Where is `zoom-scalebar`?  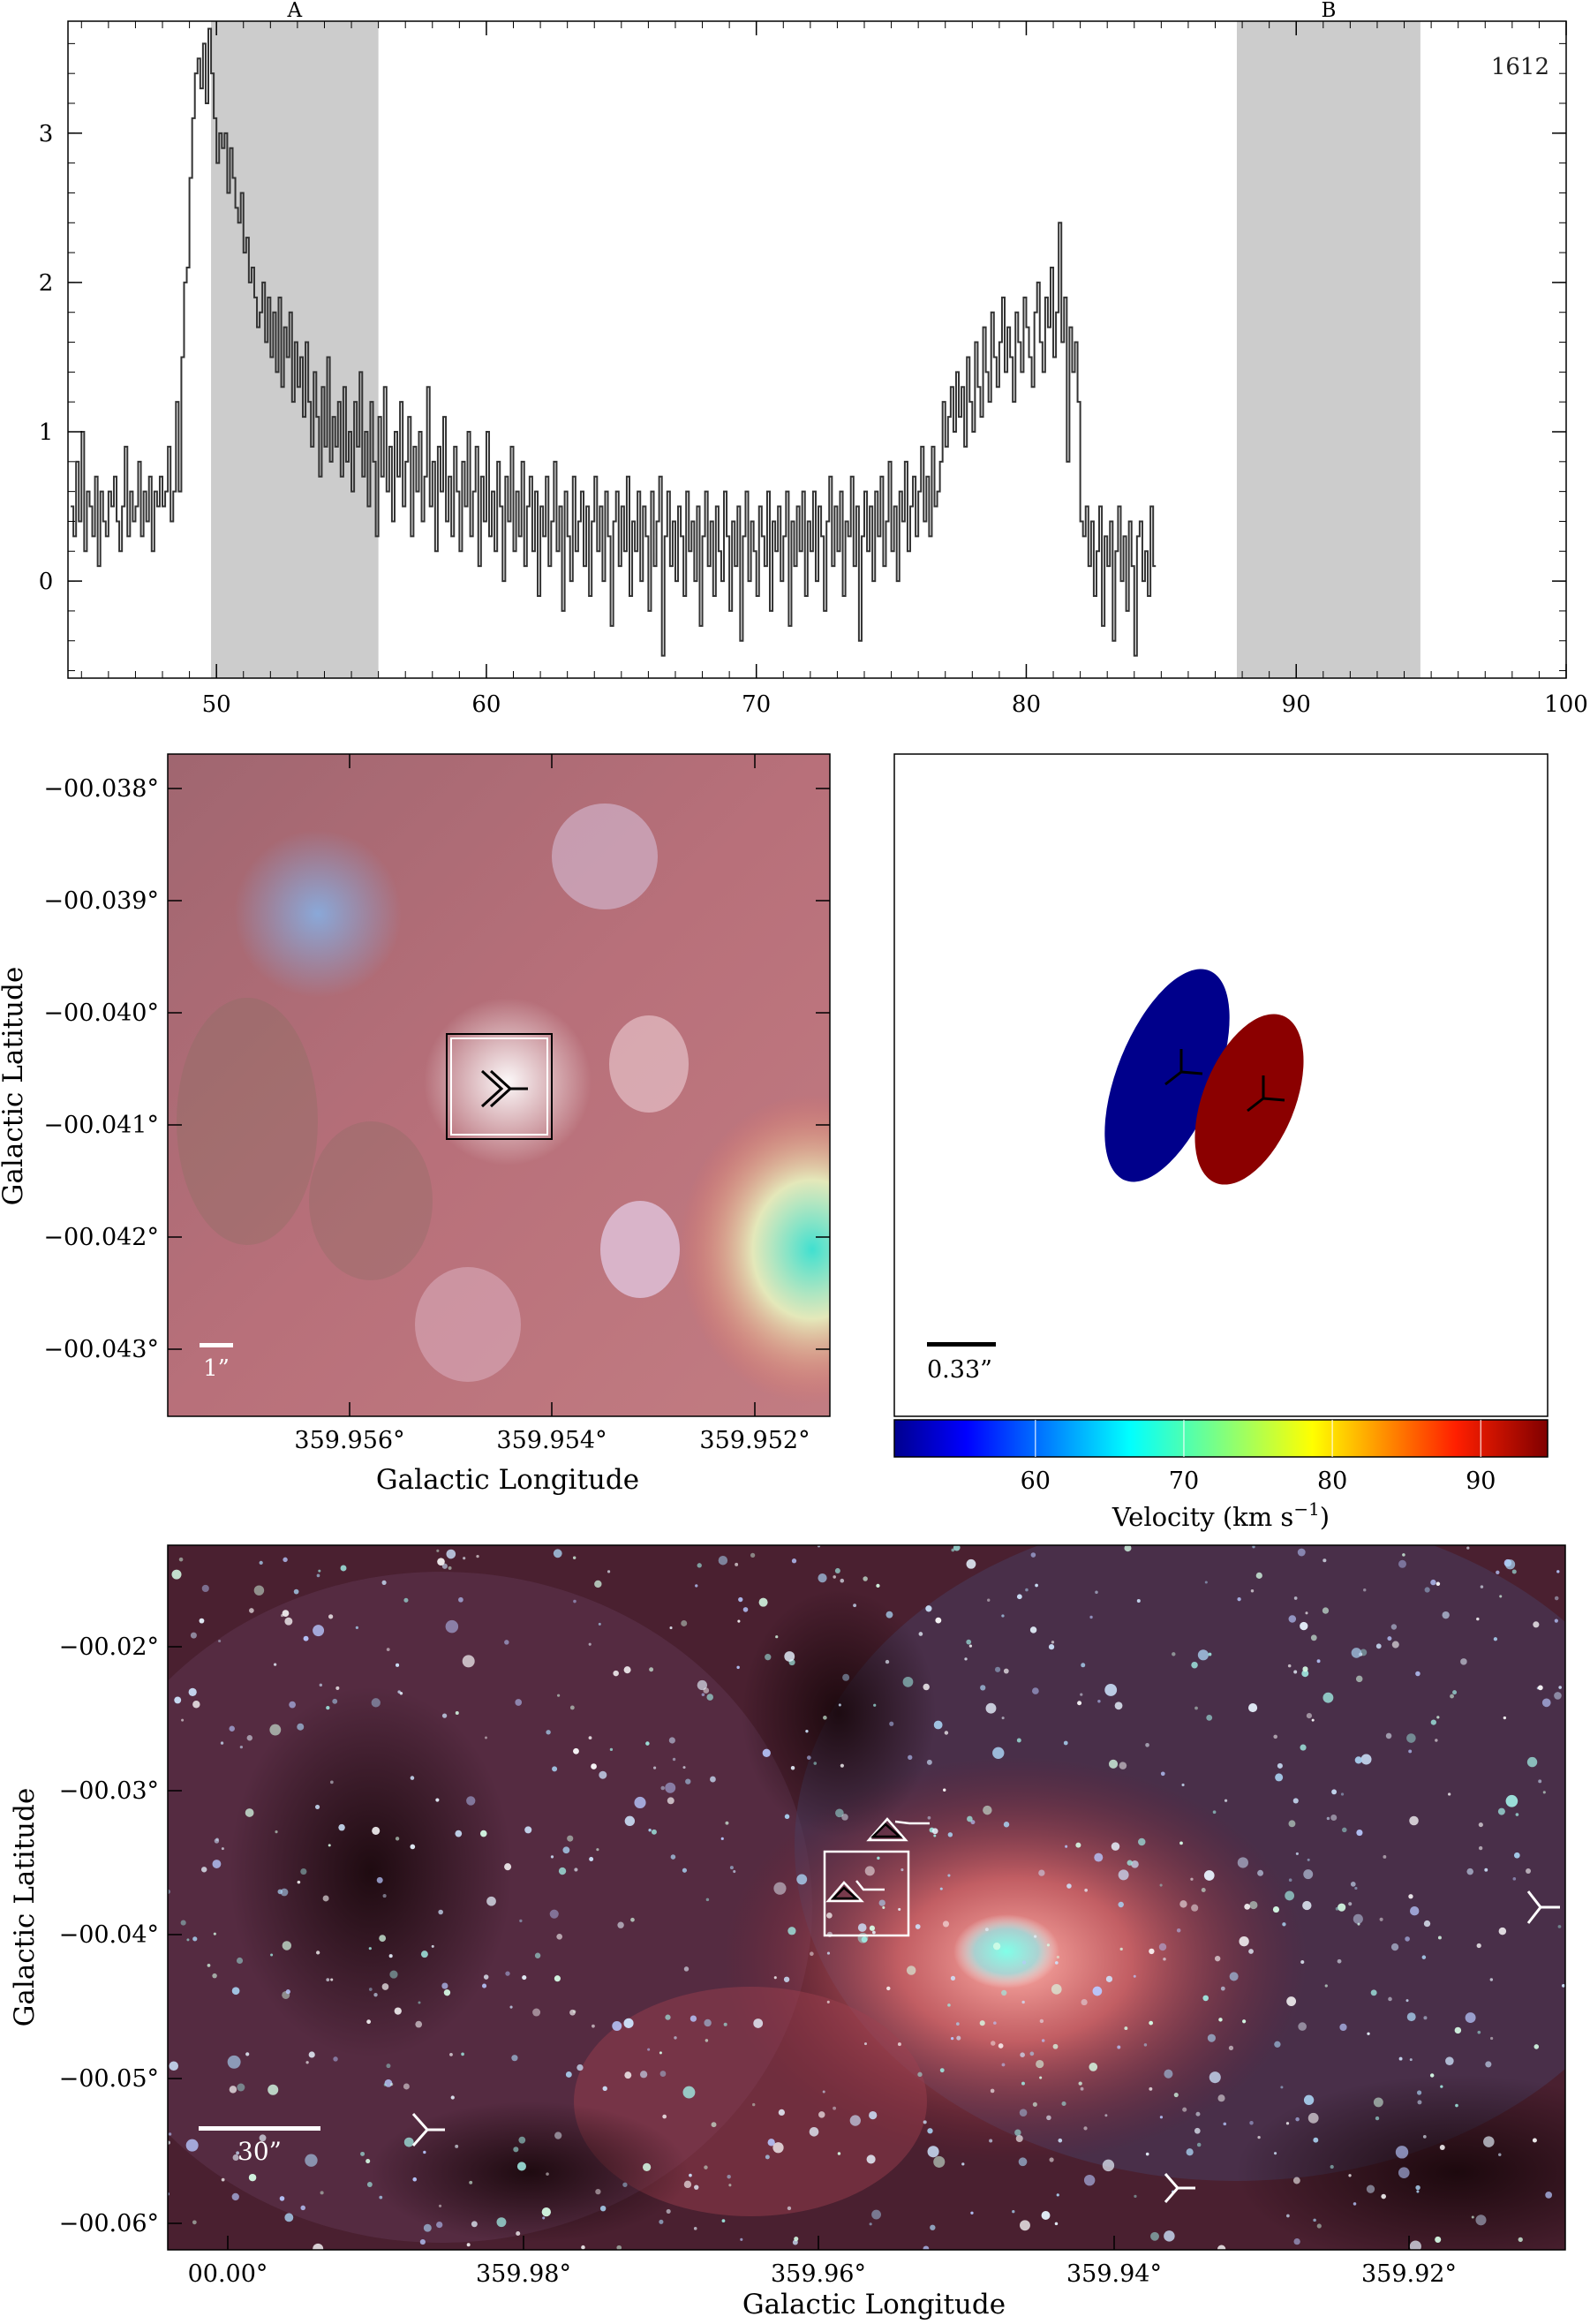 zoom-scalebar is located at coordinates (217, 1345).